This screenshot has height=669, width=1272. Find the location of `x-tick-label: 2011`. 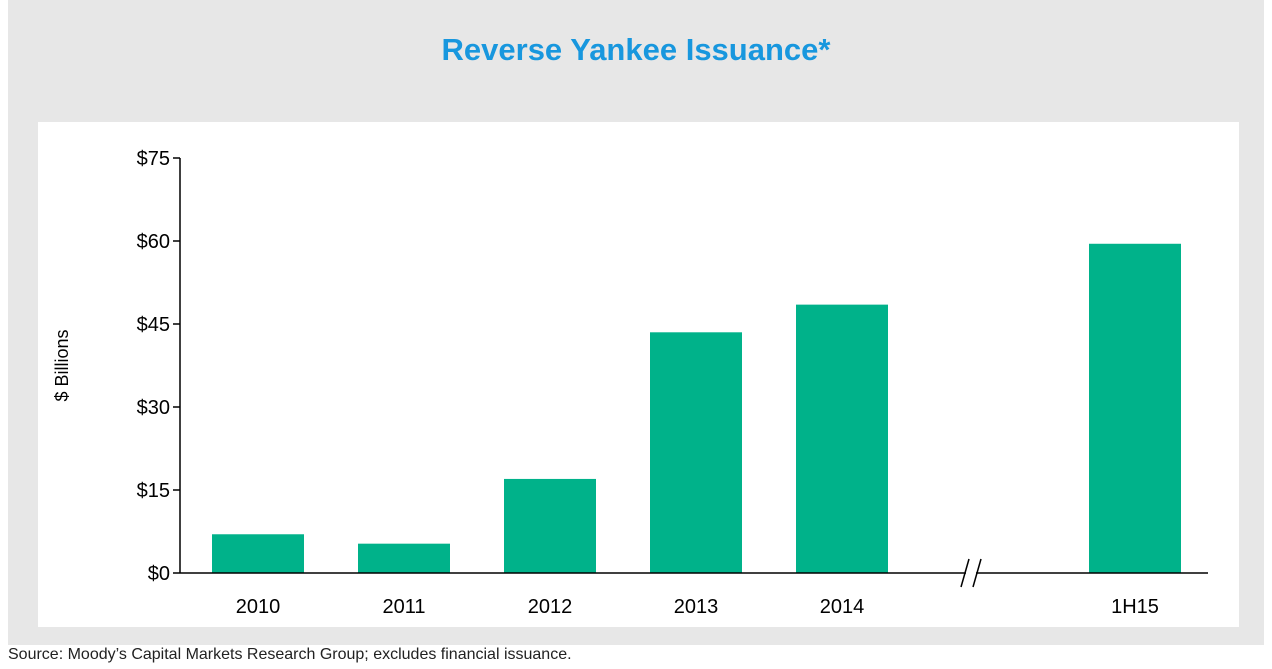

x-tick-label: 2011 is located at coordinates (403, 607).